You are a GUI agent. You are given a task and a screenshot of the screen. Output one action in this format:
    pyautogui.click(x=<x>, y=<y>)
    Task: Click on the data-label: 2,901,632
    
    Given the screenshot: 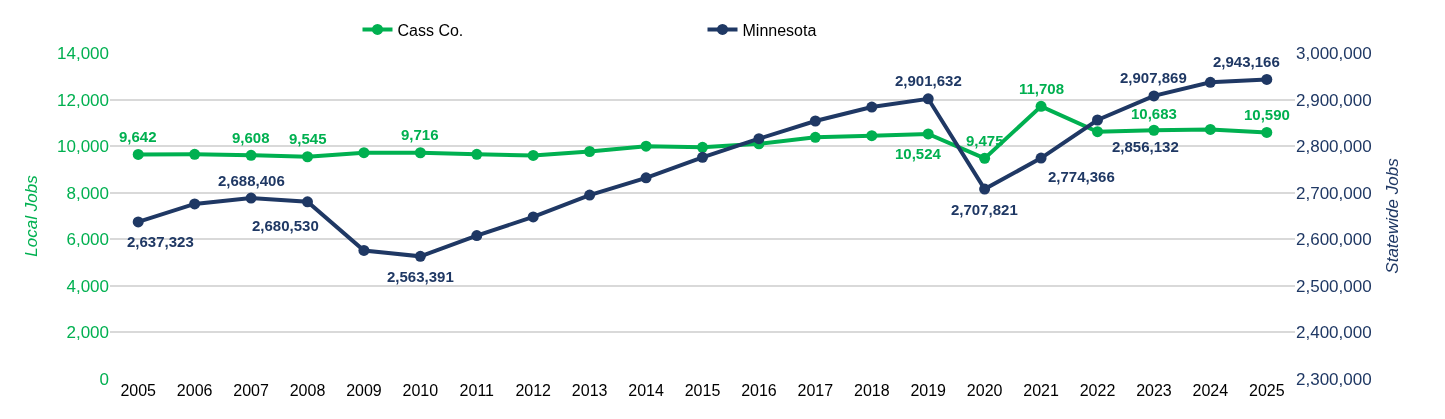 What is the action you would take?
    pyautogui.click(x=928, y=80)
    